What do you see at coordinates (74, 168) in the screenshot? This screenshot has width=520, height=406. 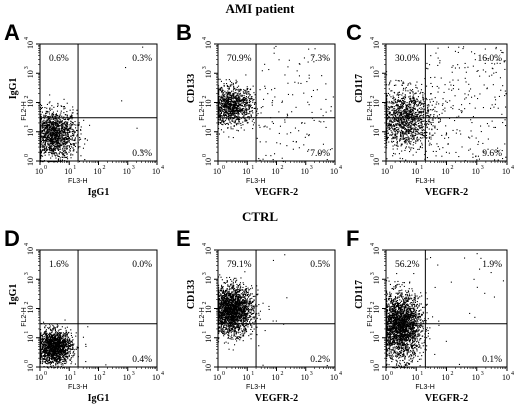 I see `x-tick-exponent: 1` at bounding box center [74, 168].